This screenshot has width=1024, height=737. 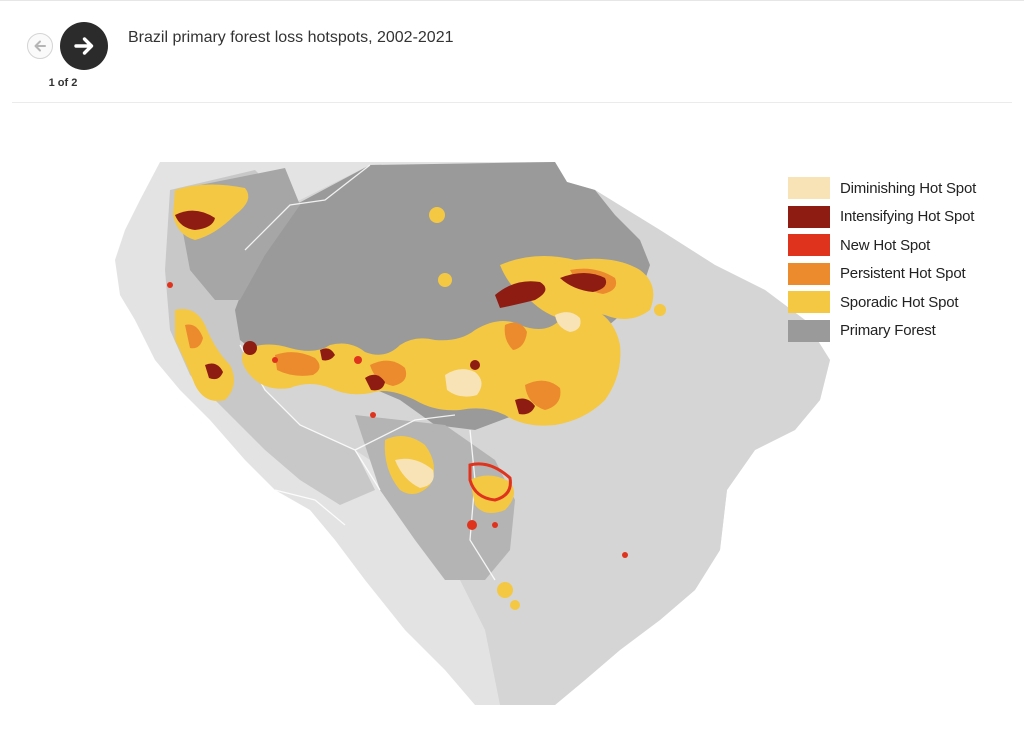 What do you see at coordinates (885, 245) in the screenshot?
I see `legend-label: New Hot Spot` at bounding box center [885, 245].